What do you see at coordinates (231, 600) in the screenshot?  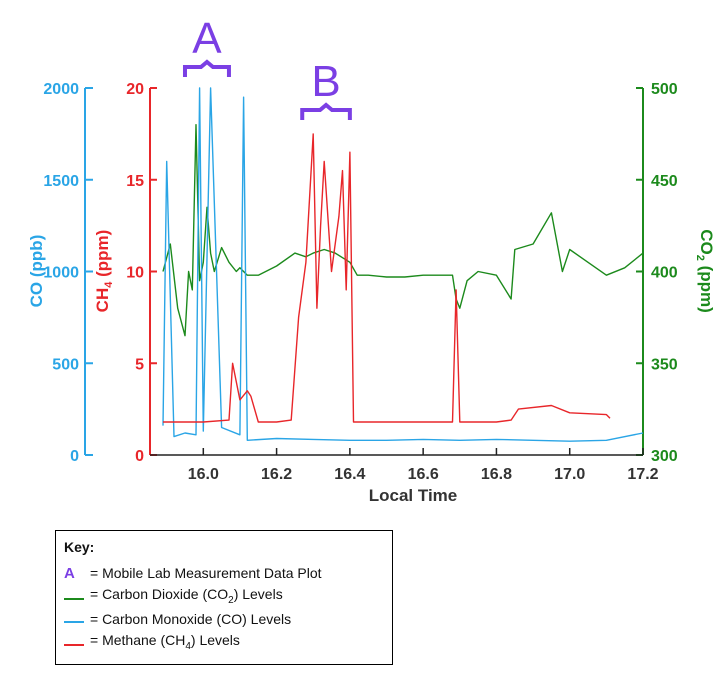 I see `key-co2-sub: 2` at bounding box center [231, 600].